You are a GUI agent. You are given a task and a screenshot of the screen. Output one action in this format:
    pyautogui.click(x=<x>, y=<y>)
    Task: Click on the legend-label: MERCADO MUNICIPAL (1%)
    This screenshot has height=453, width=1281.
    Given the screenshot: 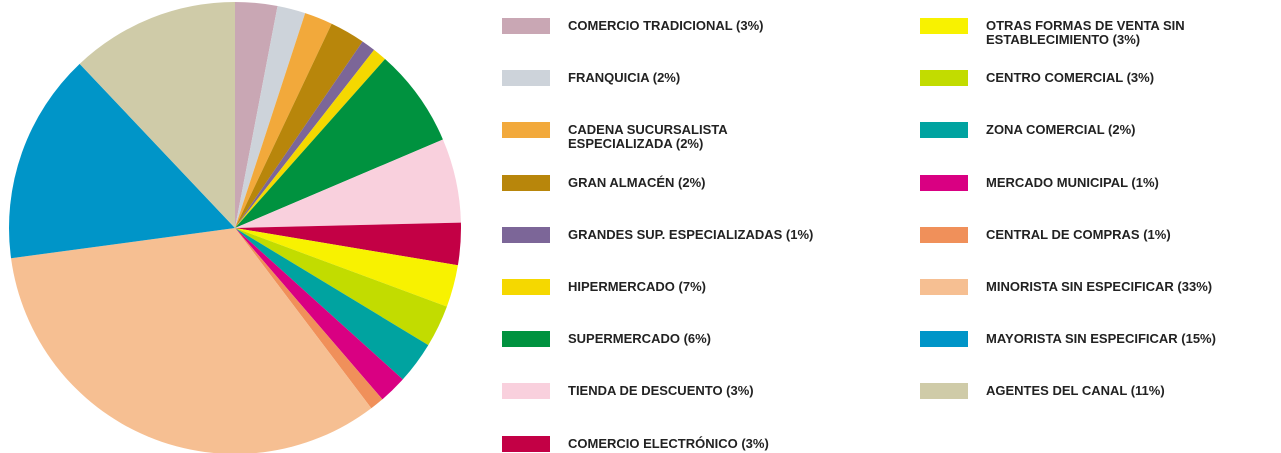 What is the action you would take?
    pyautogui.click(x=1072, y=182)
    